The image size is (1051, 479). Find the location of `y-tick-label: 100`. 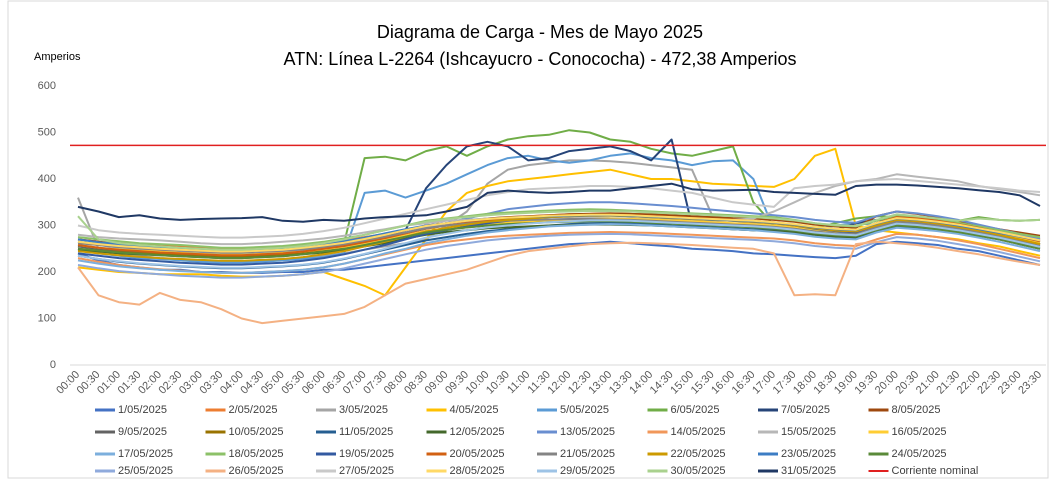

y-tick-label: 100 is located at coordinates (47, 318).